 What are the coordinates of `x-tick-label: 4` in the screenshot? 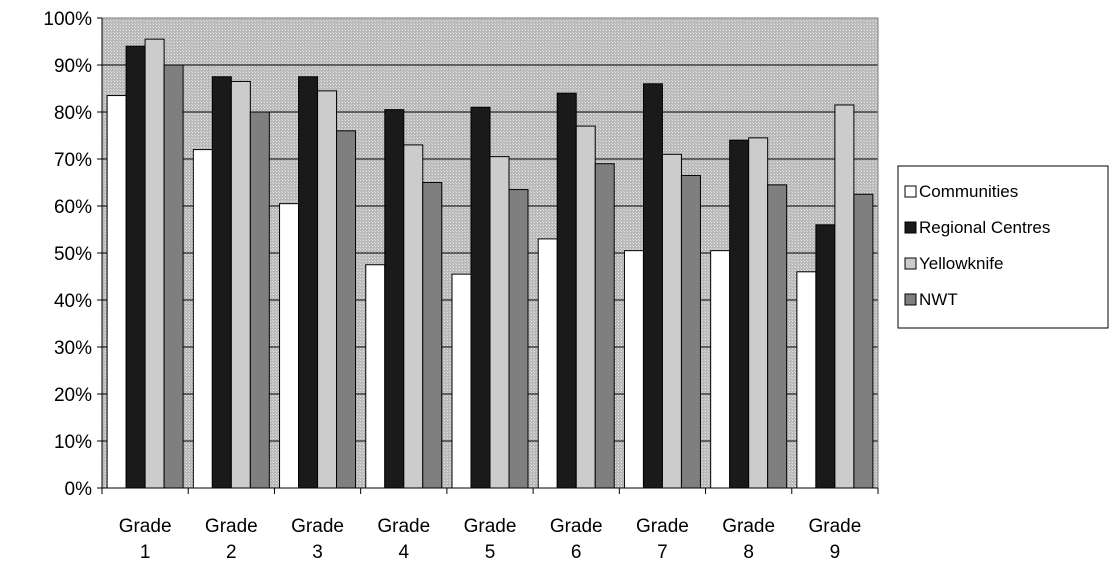 It's located at (403, 552).